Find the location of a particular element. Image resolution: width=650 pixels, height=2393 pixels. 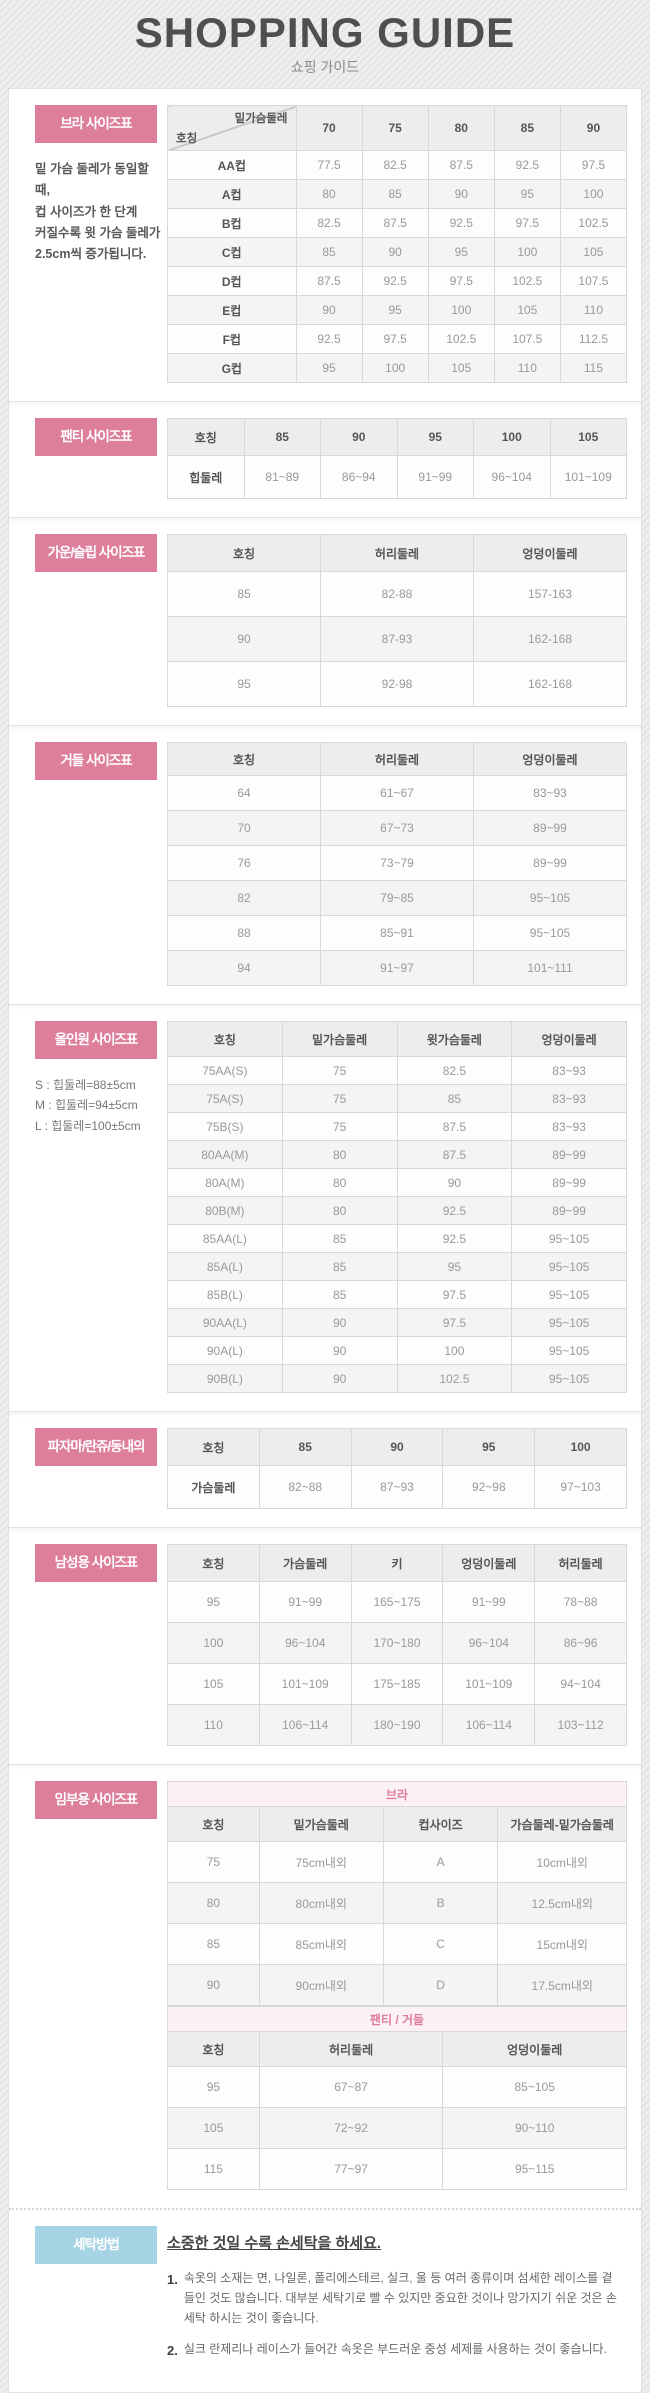

column-header: 95 is located at coordinates (435, 437).